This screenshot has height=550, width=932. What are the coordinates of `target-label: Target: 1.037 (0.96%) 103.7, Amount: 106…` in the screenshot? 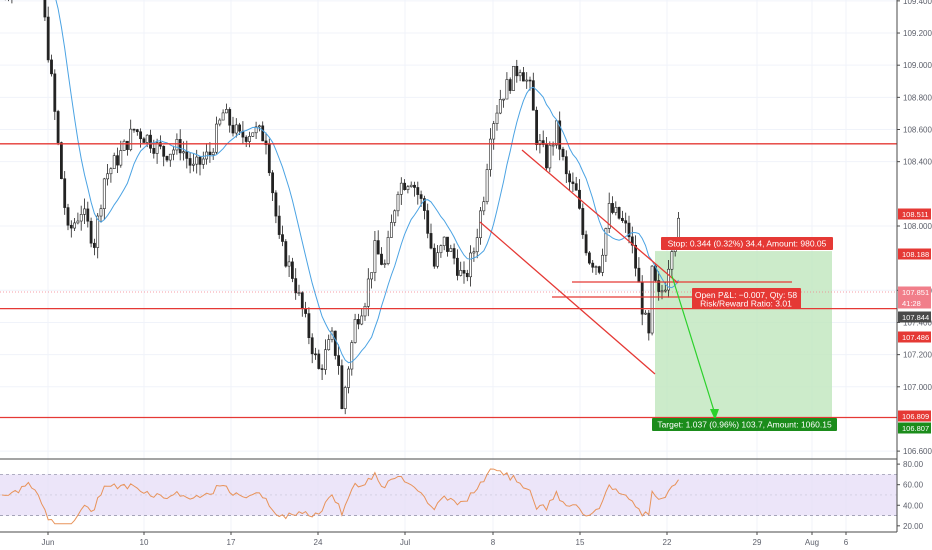 It's located at (744, 424).